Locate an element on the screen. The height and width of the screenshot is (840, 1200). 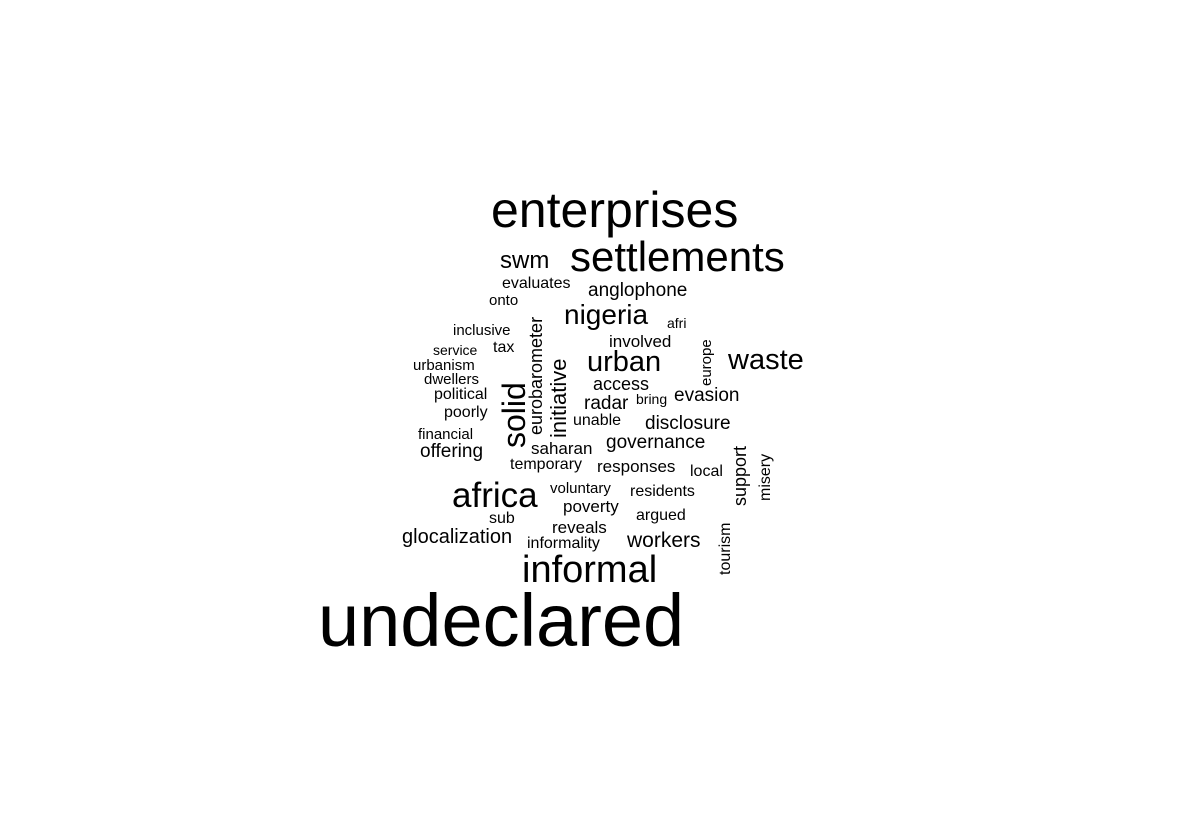
word-access: access is located at coordinates (621, 384).